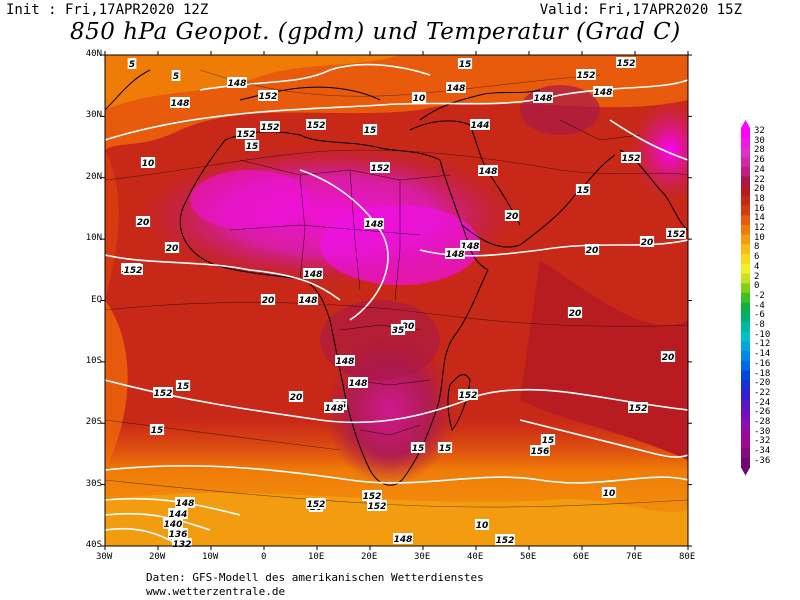 The image size is (800, 600). What do you see at coordinates (210, 557) in the screenshot?
I see `lon-label: 10W` at bounding box center [210, 557].